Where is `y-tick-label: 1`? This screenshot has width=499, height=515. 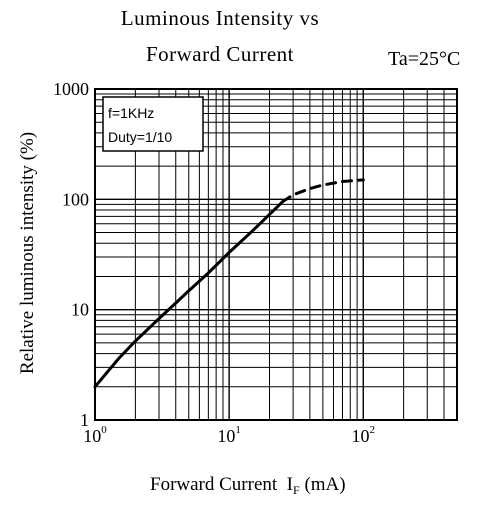 y-tick-label: 1 is located at coordinates (84, 420).